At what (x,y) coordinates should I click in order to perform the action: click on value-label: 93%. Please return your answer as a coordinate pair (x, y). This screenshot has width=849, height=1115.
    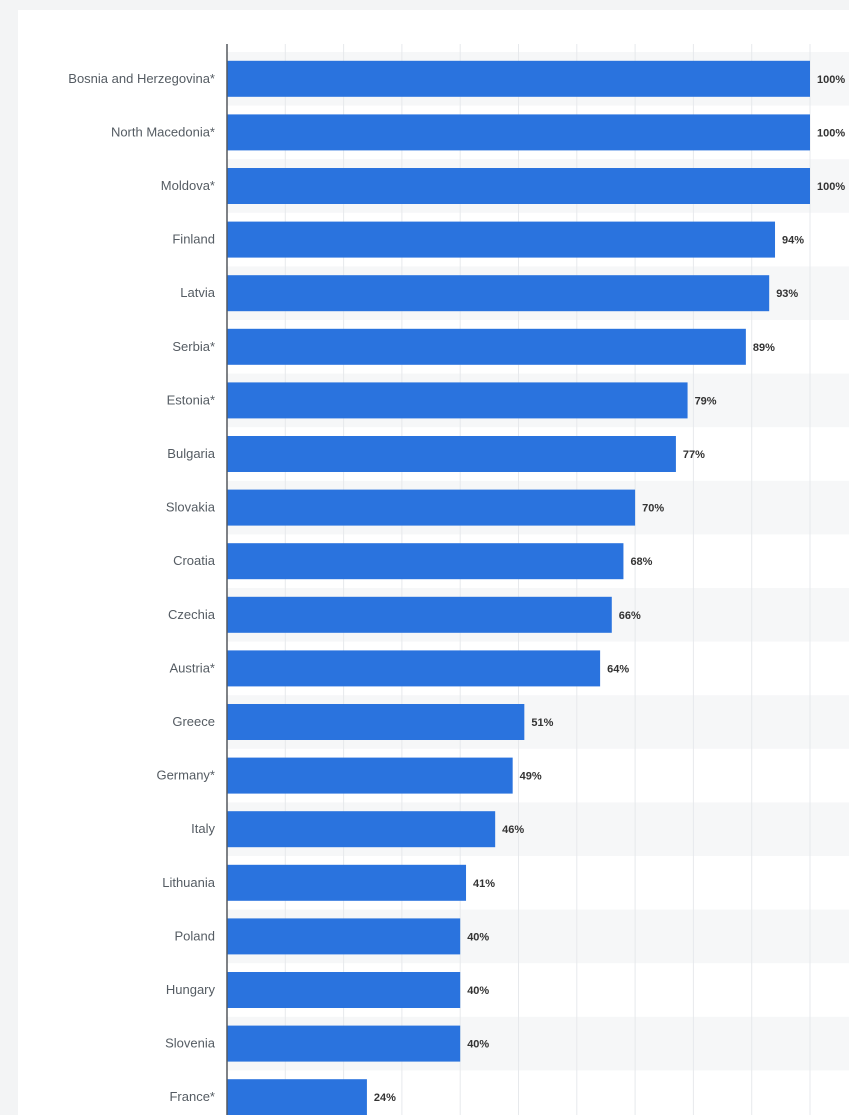
    Looking at the image, I should click on (787, 294).